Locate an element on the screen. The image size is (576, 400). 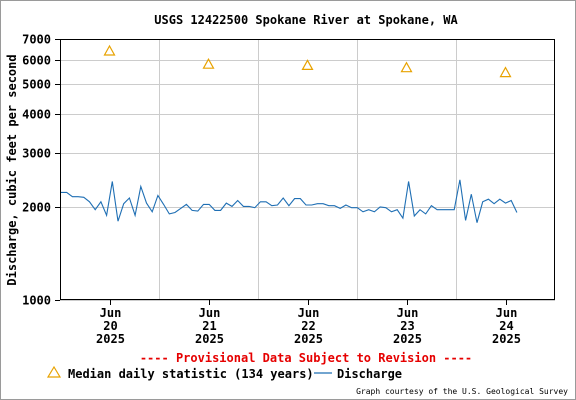
y-tick-label: 6000 is located at coordinates (36, 61).